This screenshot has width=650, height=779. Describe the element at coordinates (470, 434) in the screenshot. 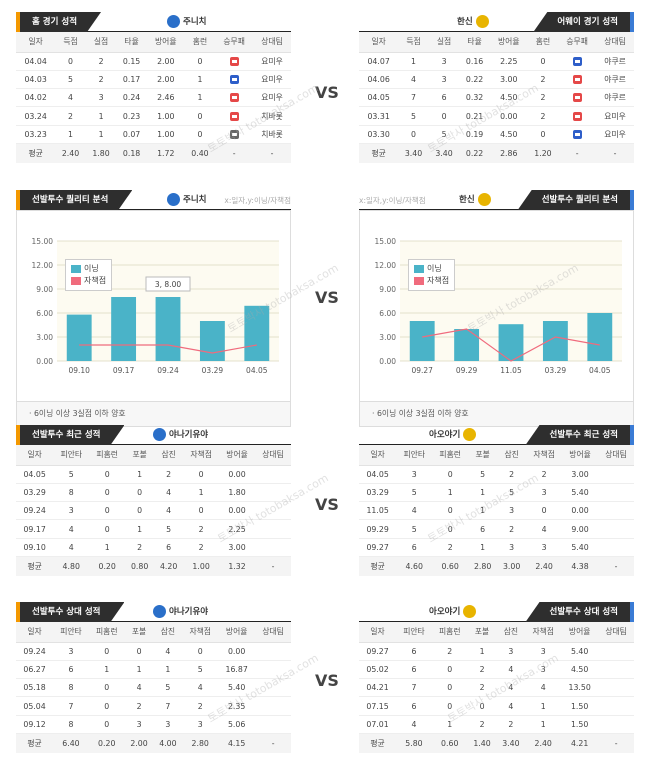

I see `hanshin-logo-icon` at that location.